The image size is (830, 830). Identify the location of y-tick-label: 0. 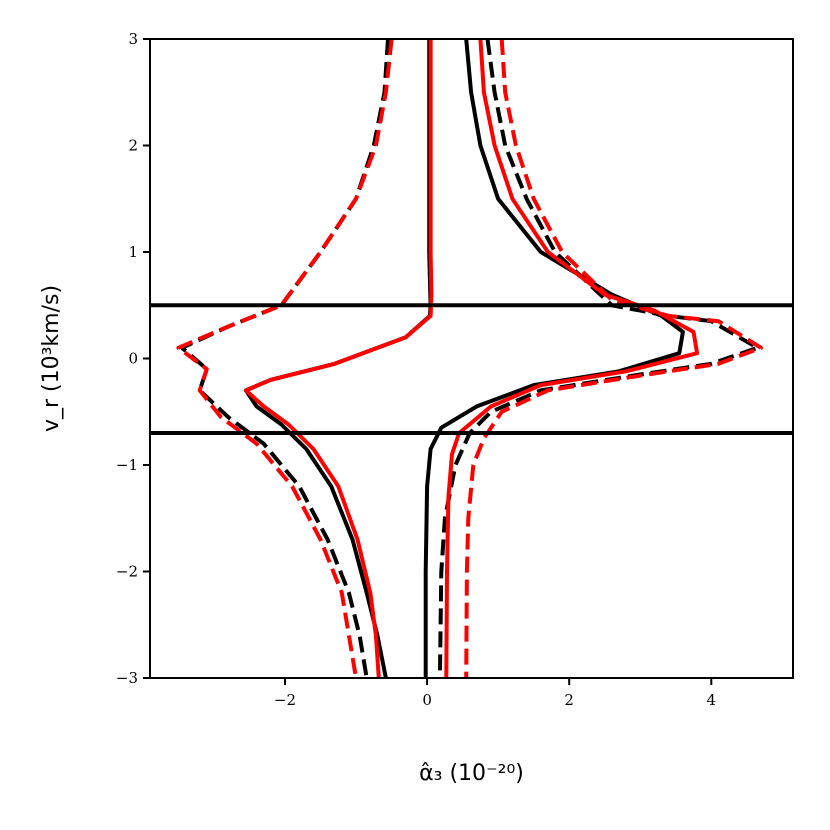
(133, 359).